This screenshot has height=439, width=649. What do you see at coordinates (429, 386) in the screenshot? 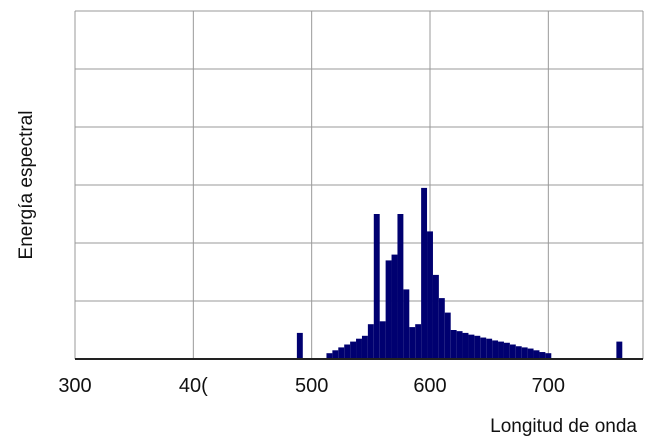
I see `x-tick-label: 600` at bounding box center [429, 386].